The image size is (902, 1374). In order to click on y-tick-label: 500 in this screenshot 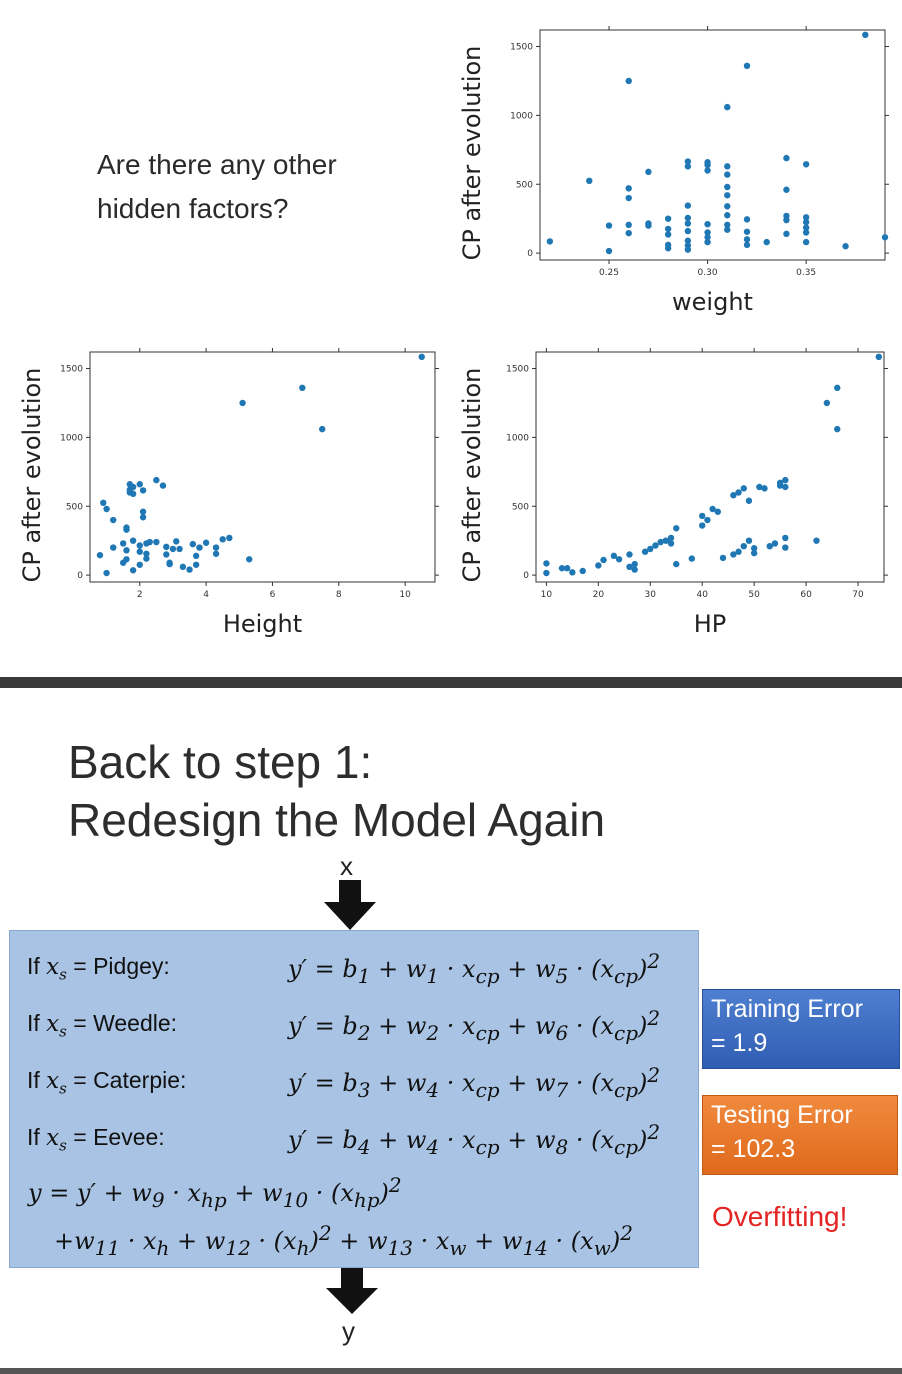, I will do `click(520, 507)`.